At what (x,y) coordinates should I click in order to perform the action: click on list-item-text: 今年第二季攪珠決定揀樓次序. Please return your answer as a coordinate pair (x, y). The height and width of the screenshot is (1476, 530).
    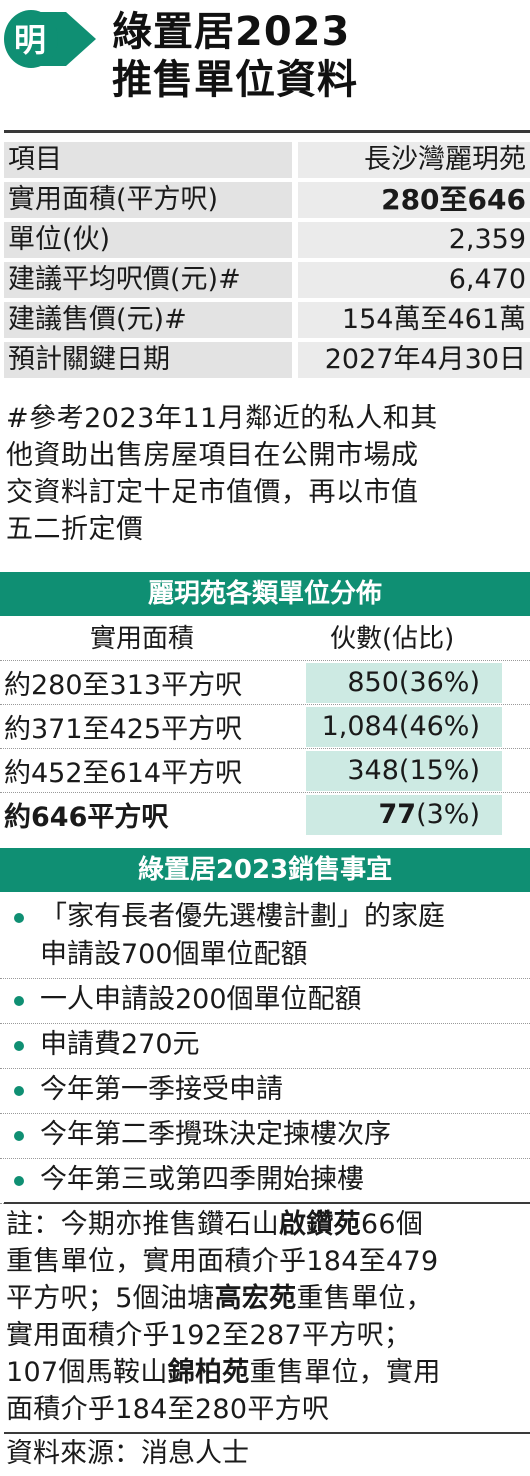
    Looking at the image, I should click on (215, 1134).